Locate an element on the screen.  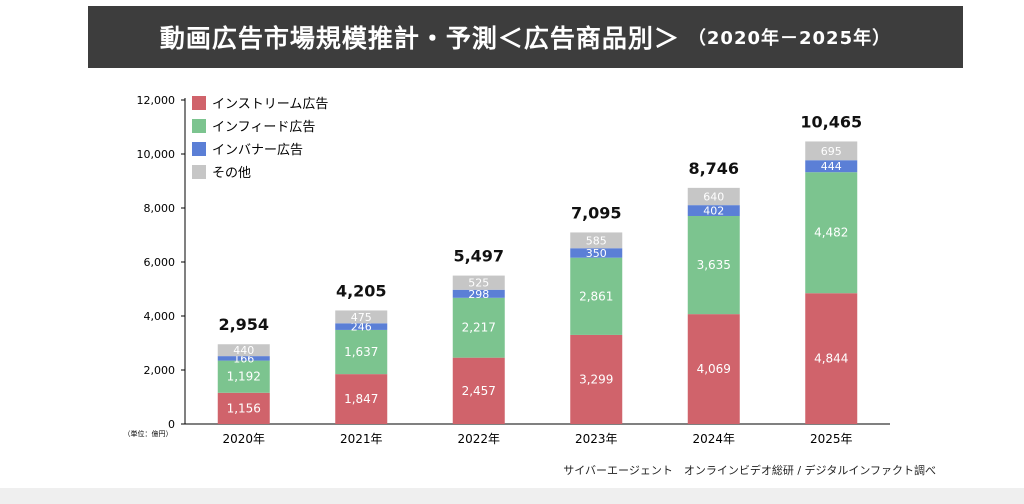
x-tick-label: 2022年 is located at coordinates (478, 439).